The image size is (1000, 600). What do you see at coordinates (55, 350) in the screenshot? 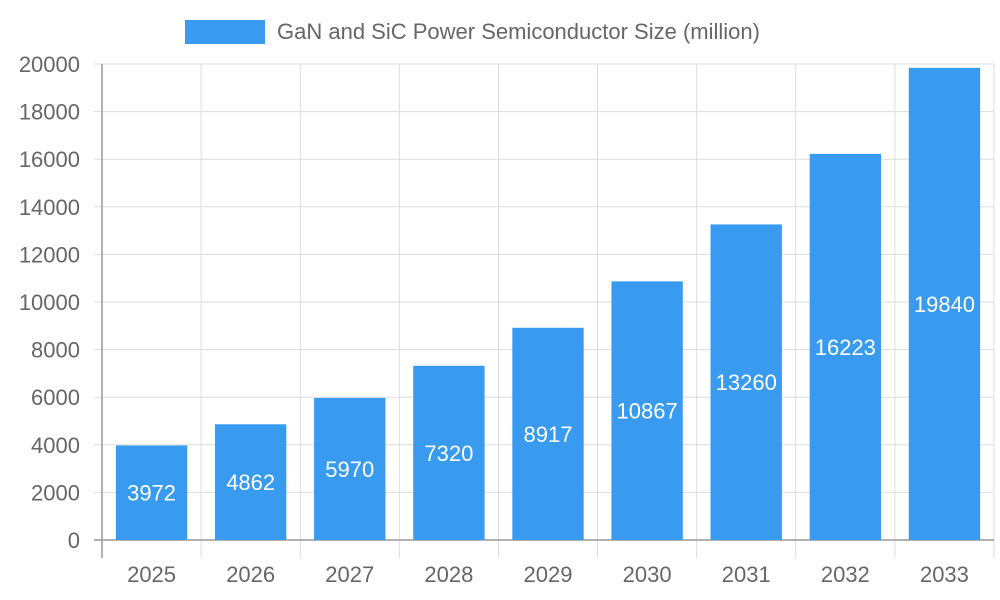
I see `y-tick-label: 8000` at bounding box center [55, 350].